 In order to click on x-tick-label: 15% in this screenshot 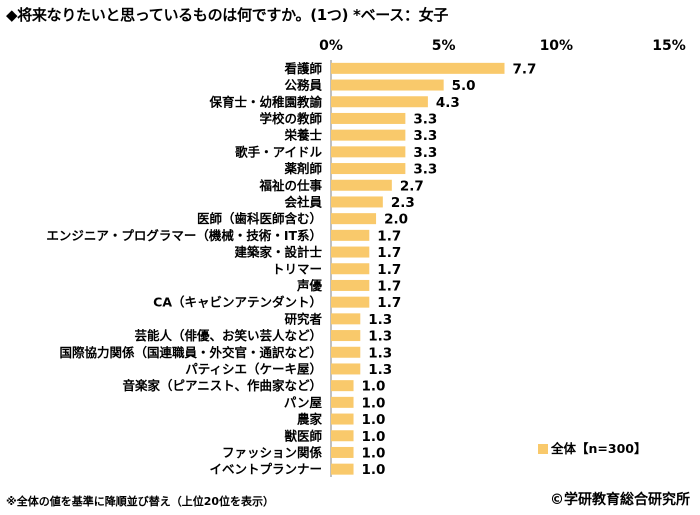, I will do `click(669, 46)`.